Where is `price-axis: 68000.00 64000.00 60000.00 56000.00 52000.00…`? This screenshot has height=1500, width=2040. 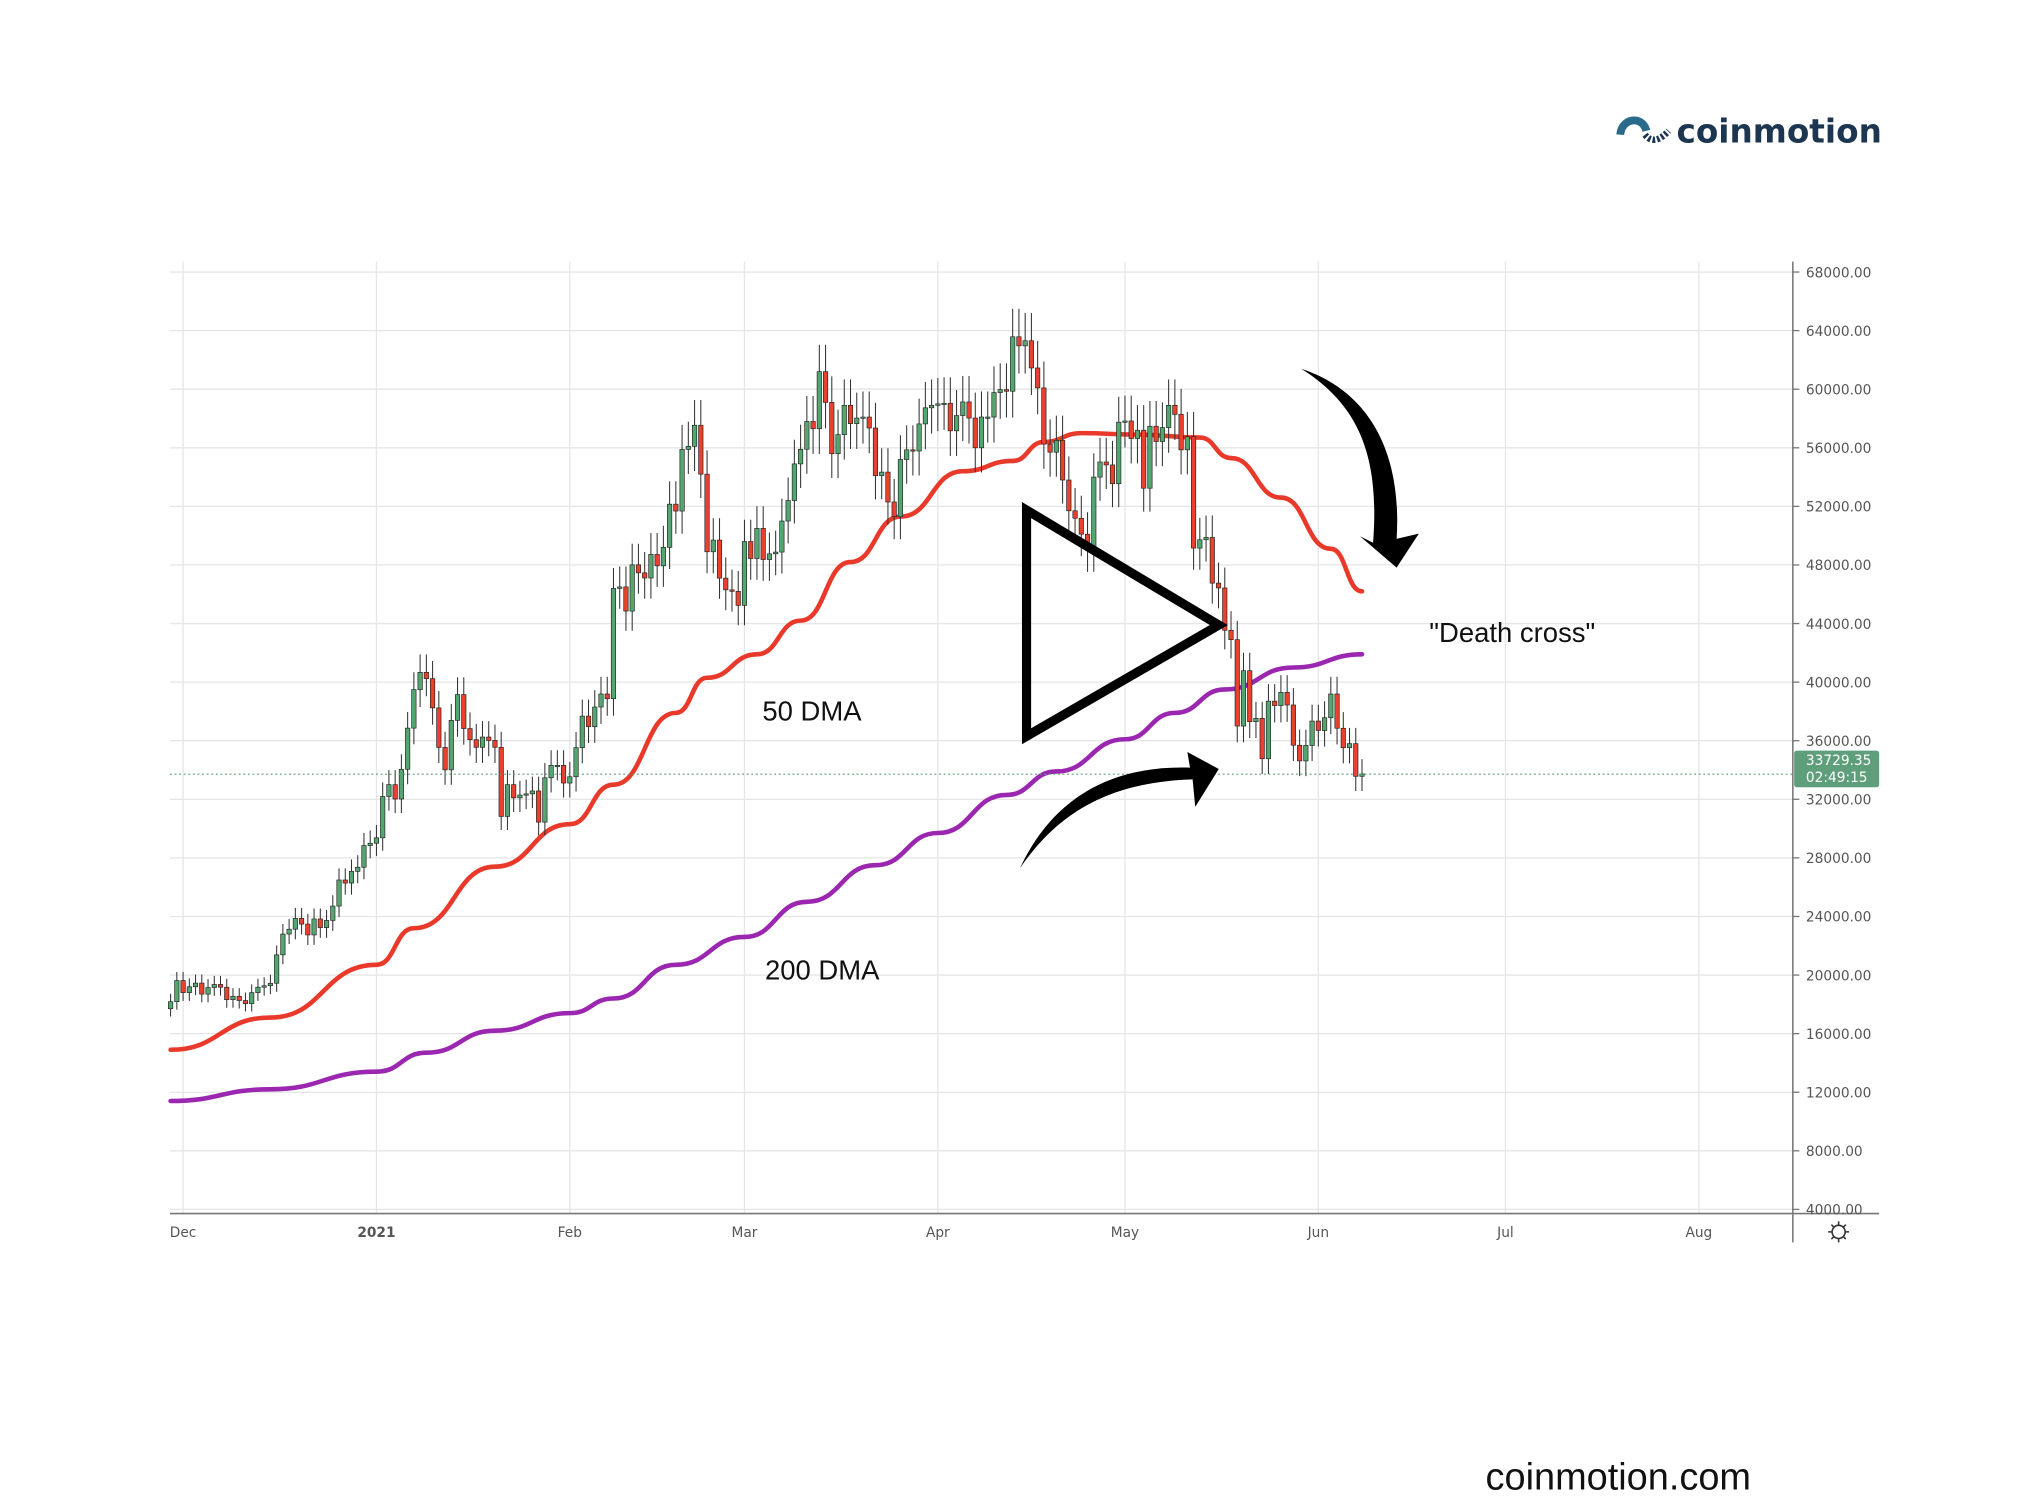 price-axis: 68000.00 64000.00 60000.00 56000.00 52000.00… is located at coordinates (1831, 742).